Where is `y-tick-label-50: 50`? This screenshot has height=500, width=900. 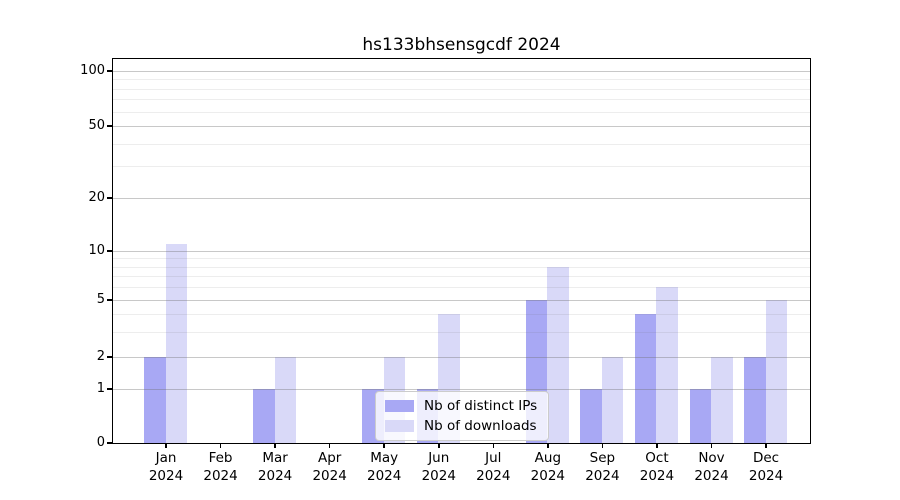
y-tick-label-50: 50 is located at coordinates (96, 125).